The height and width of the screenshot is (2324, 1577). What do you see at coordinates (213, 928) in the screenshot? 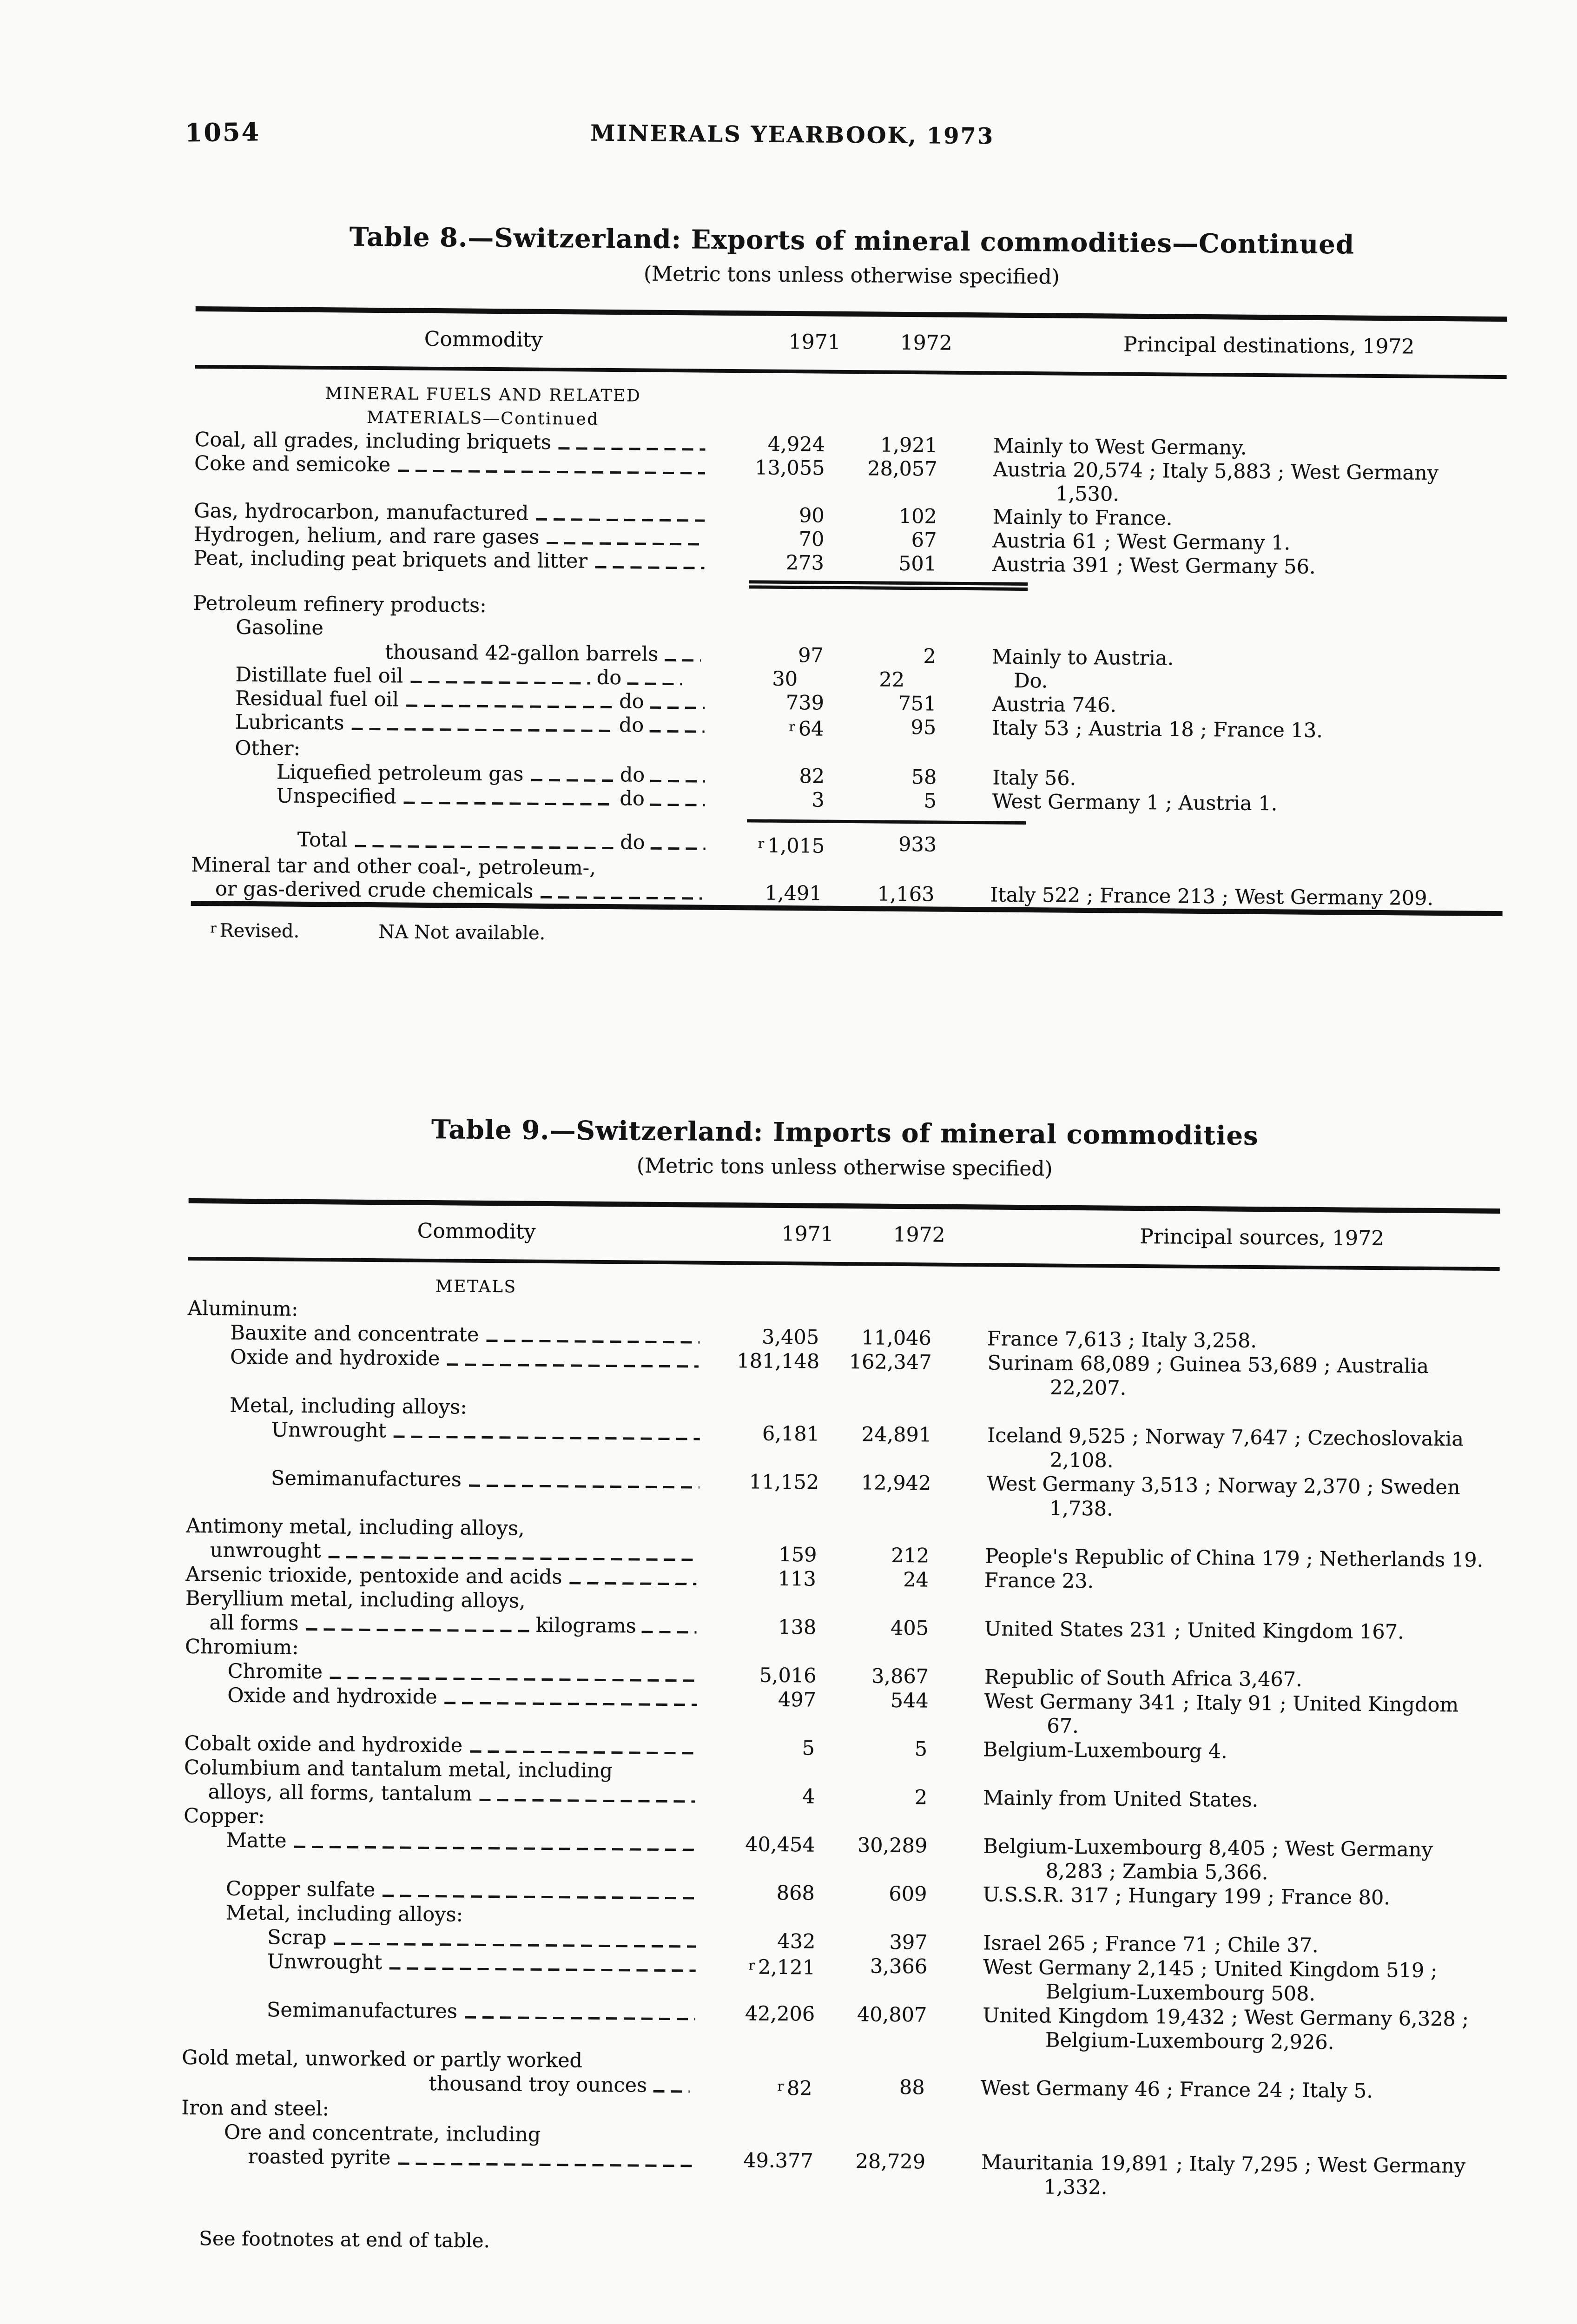
I see `revised-marker: r` at bounding box center [213, 928].